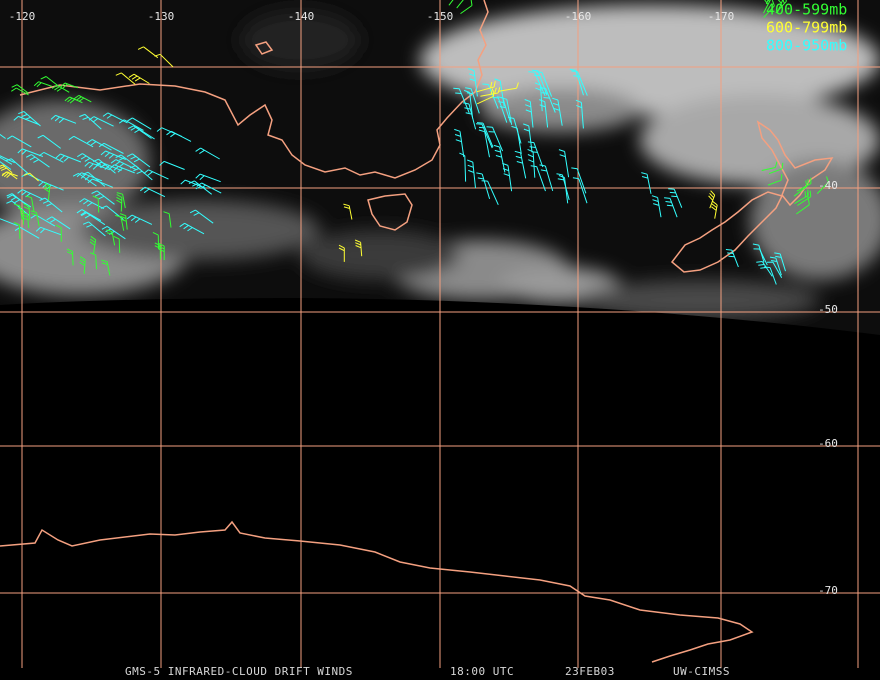 The height and width of the screenshot is (680, 880). I want to click on longitude-label: -140, so click(301, 16).